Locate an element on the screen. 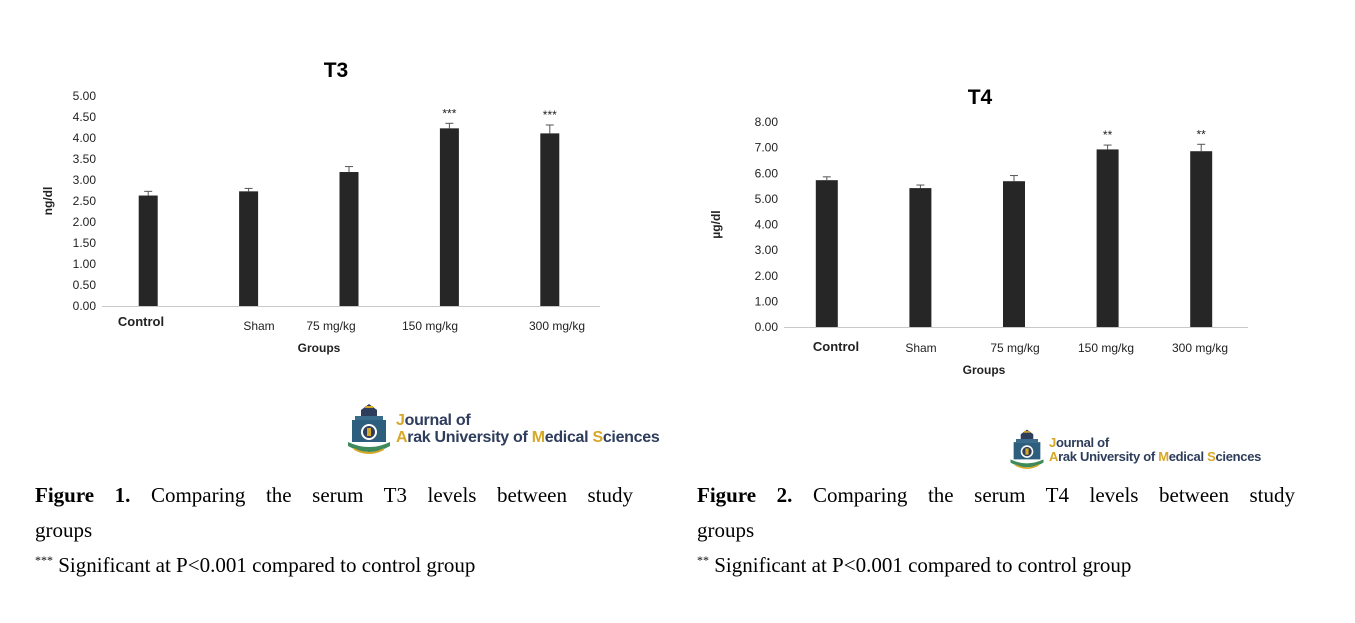 The width and height of the screenshot is (1355, 623). y-axis-title: µg/dl is located at coordinates (716, 224).